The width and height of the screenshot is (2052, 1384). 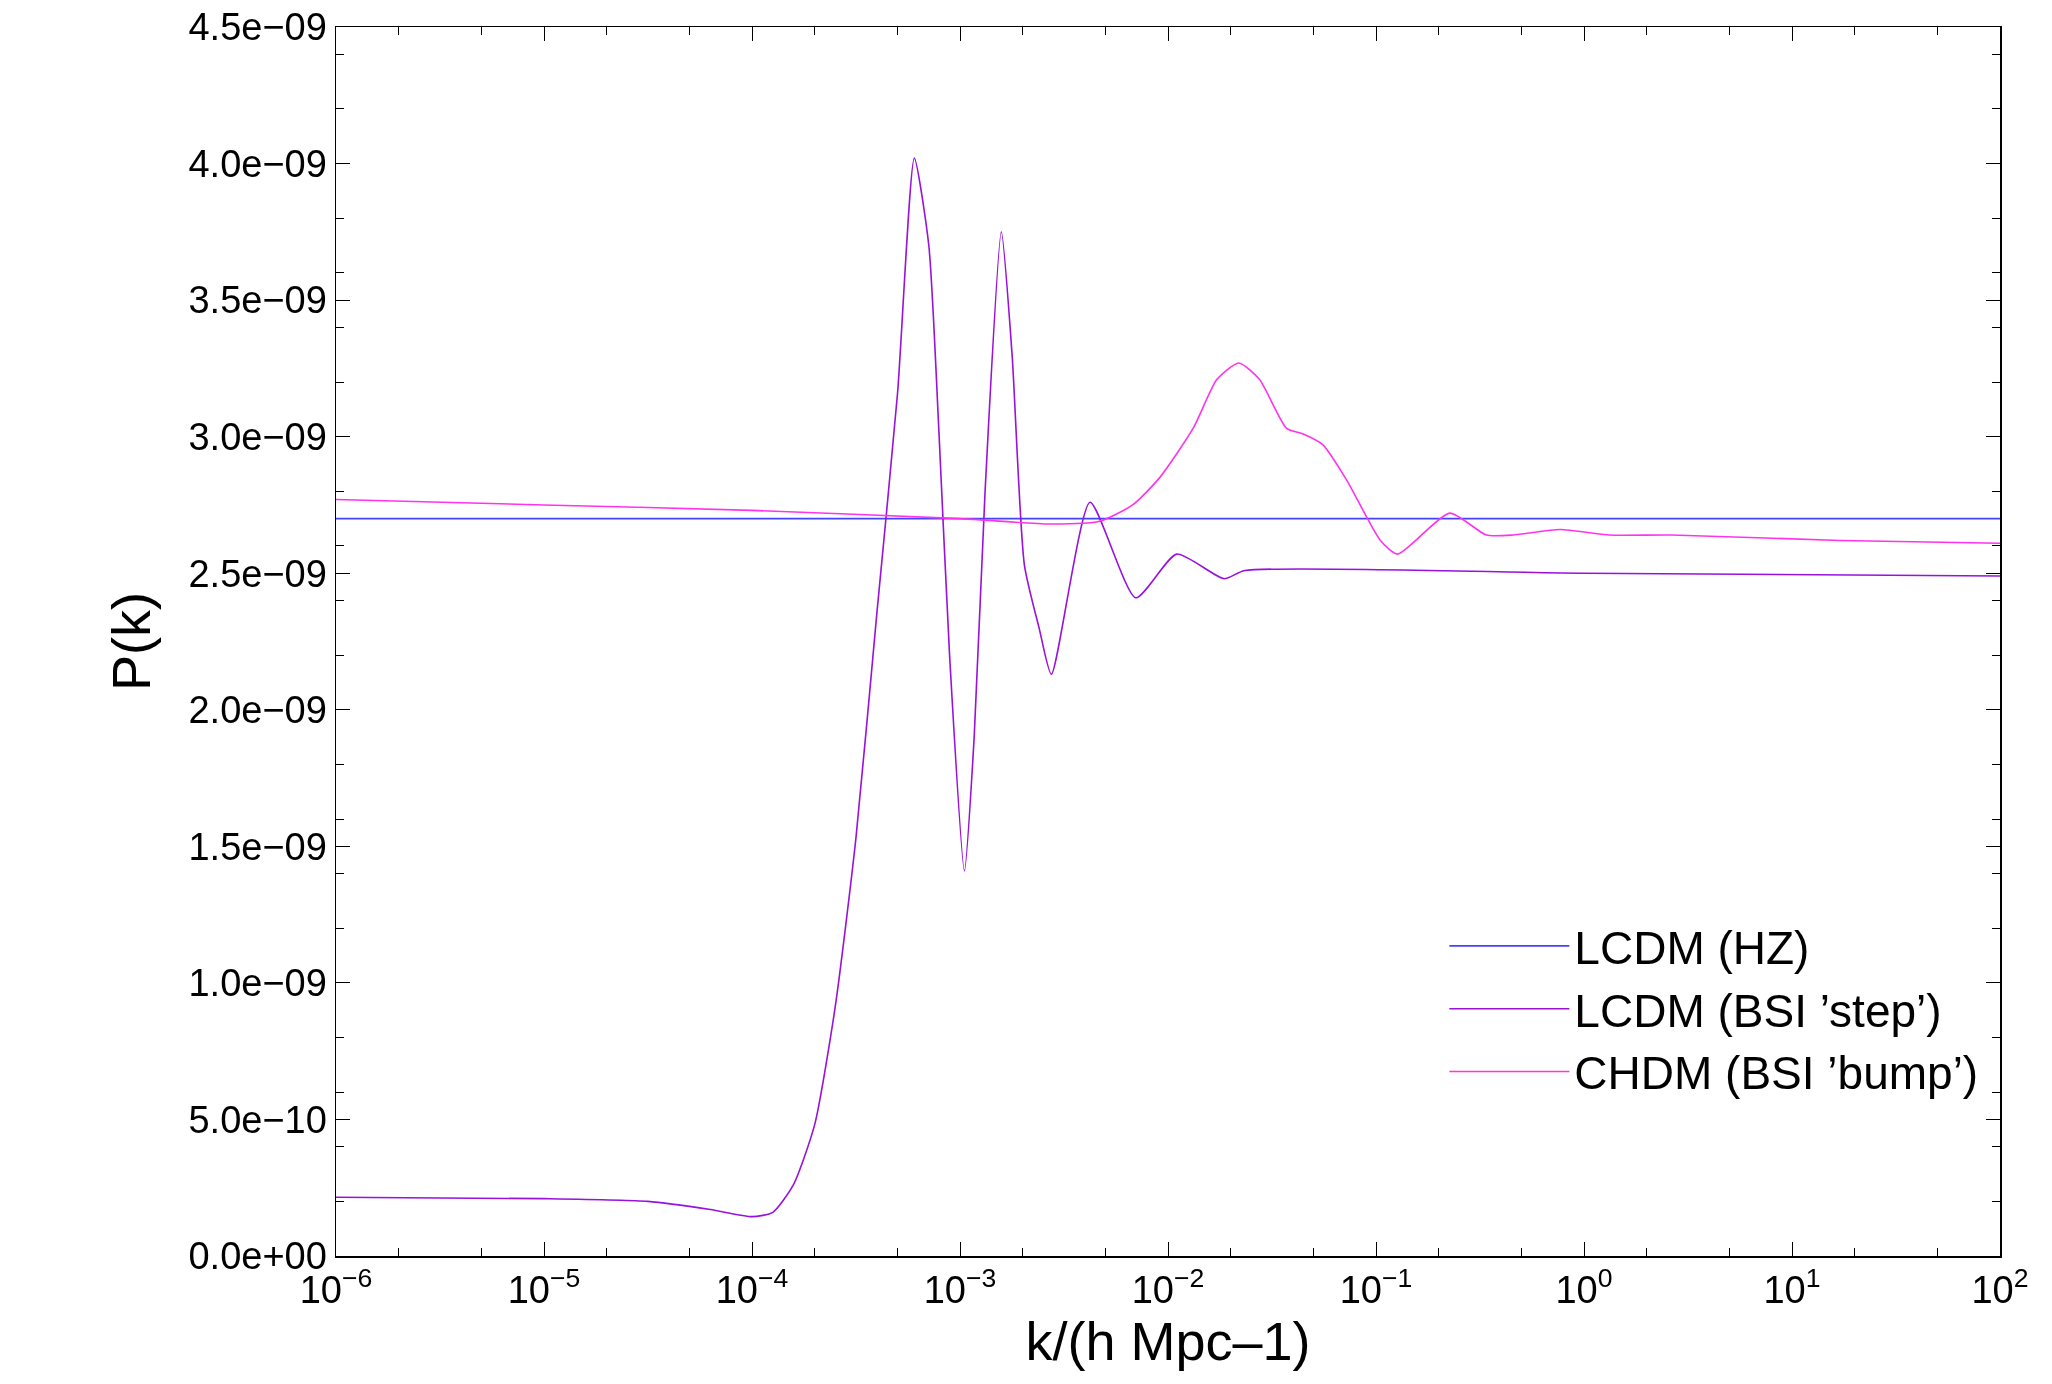 What do you see at coordinates (257, 300) in the screenshot?
I see `y-tick-label: 3.5e−09` at bounding box center [257, 300].